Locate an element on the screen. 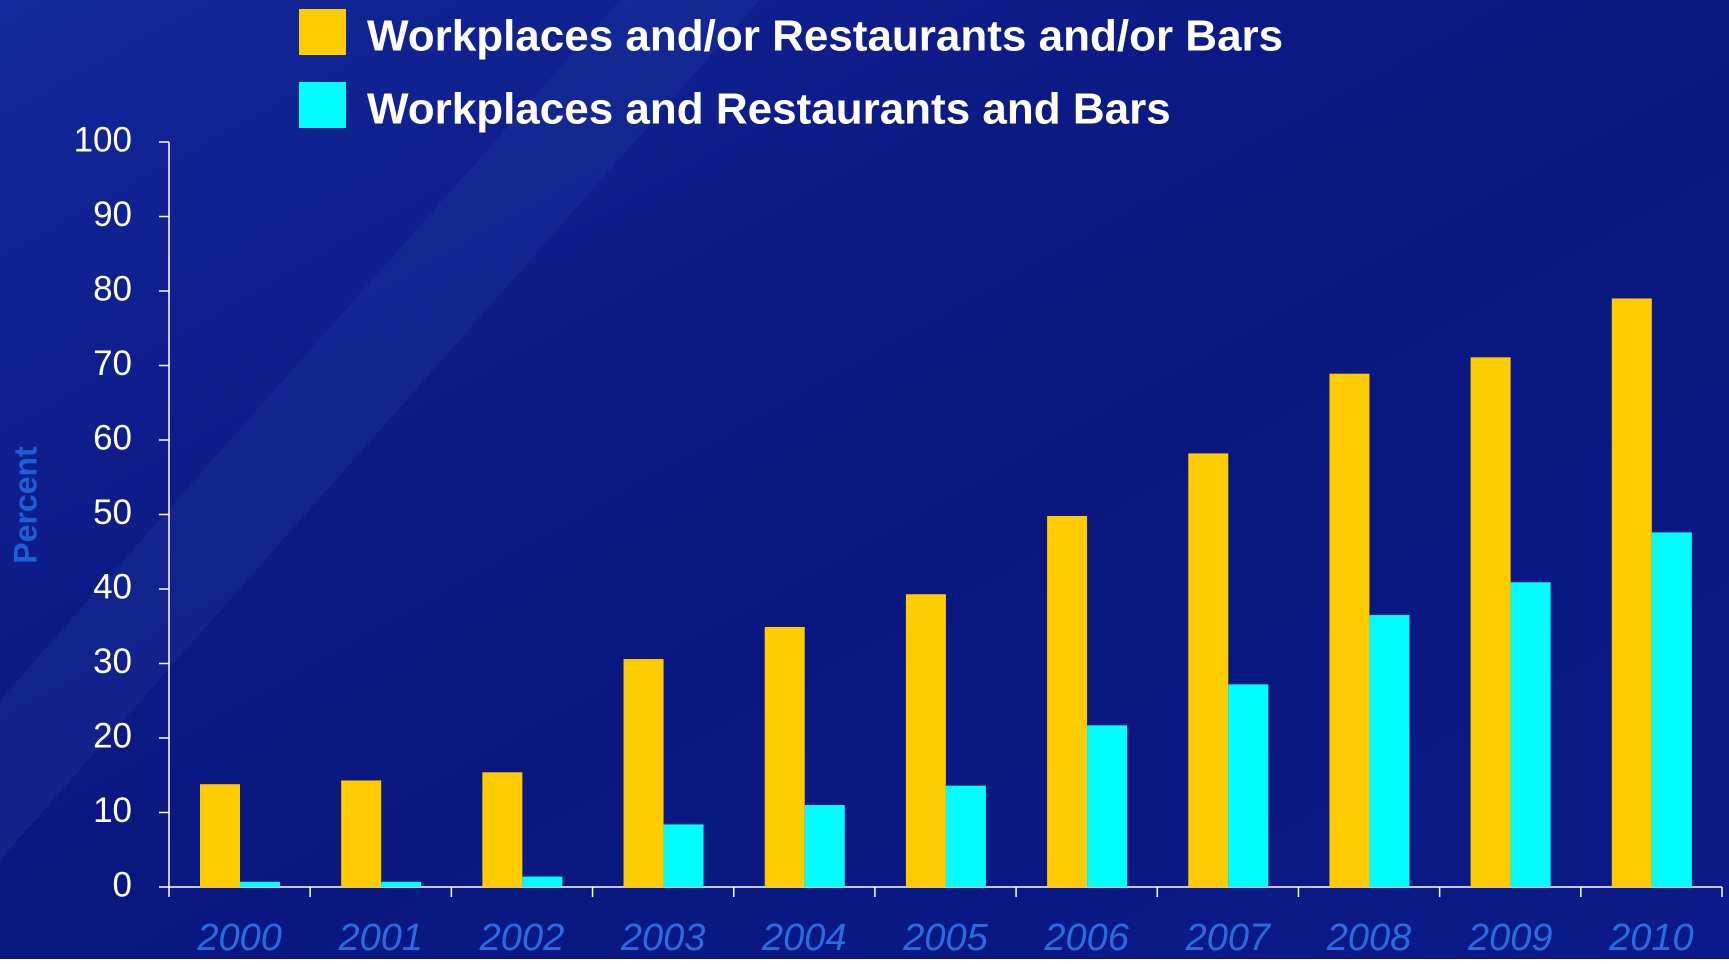 The image size is (1729, 964). x-tick-label: 2007 is located at coordinates (1228, 938).